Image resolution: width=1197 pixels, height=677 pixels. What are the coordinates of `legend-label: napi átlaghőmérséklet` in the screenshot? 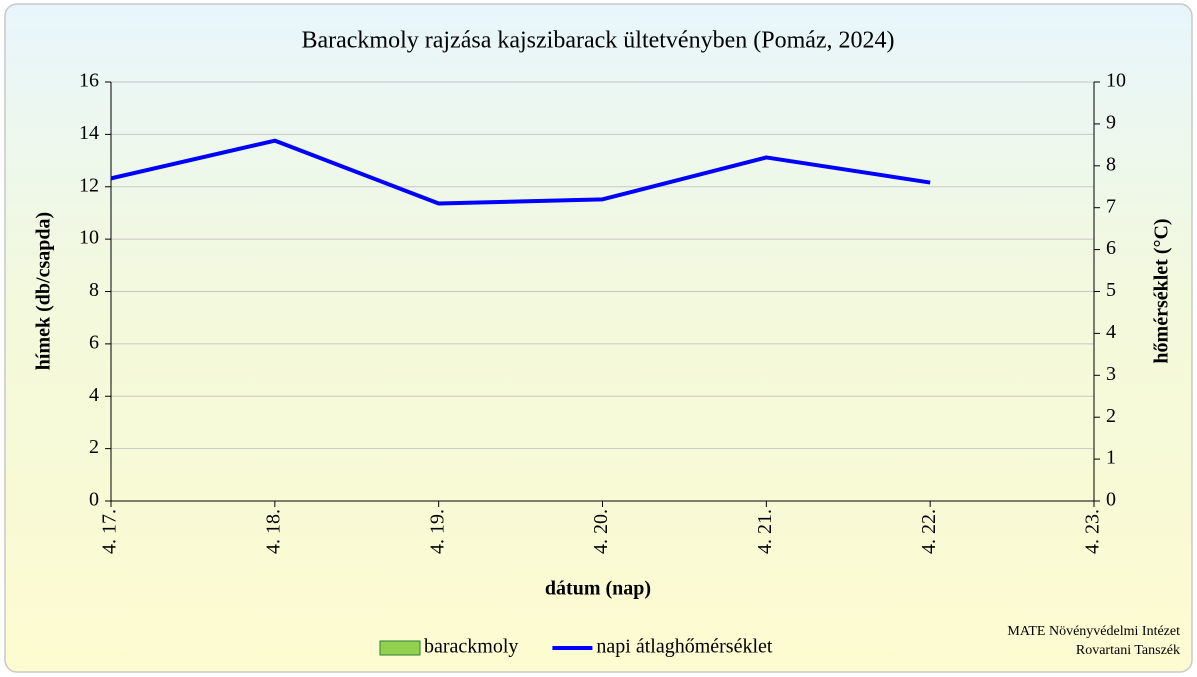 It's located at (684, 647).